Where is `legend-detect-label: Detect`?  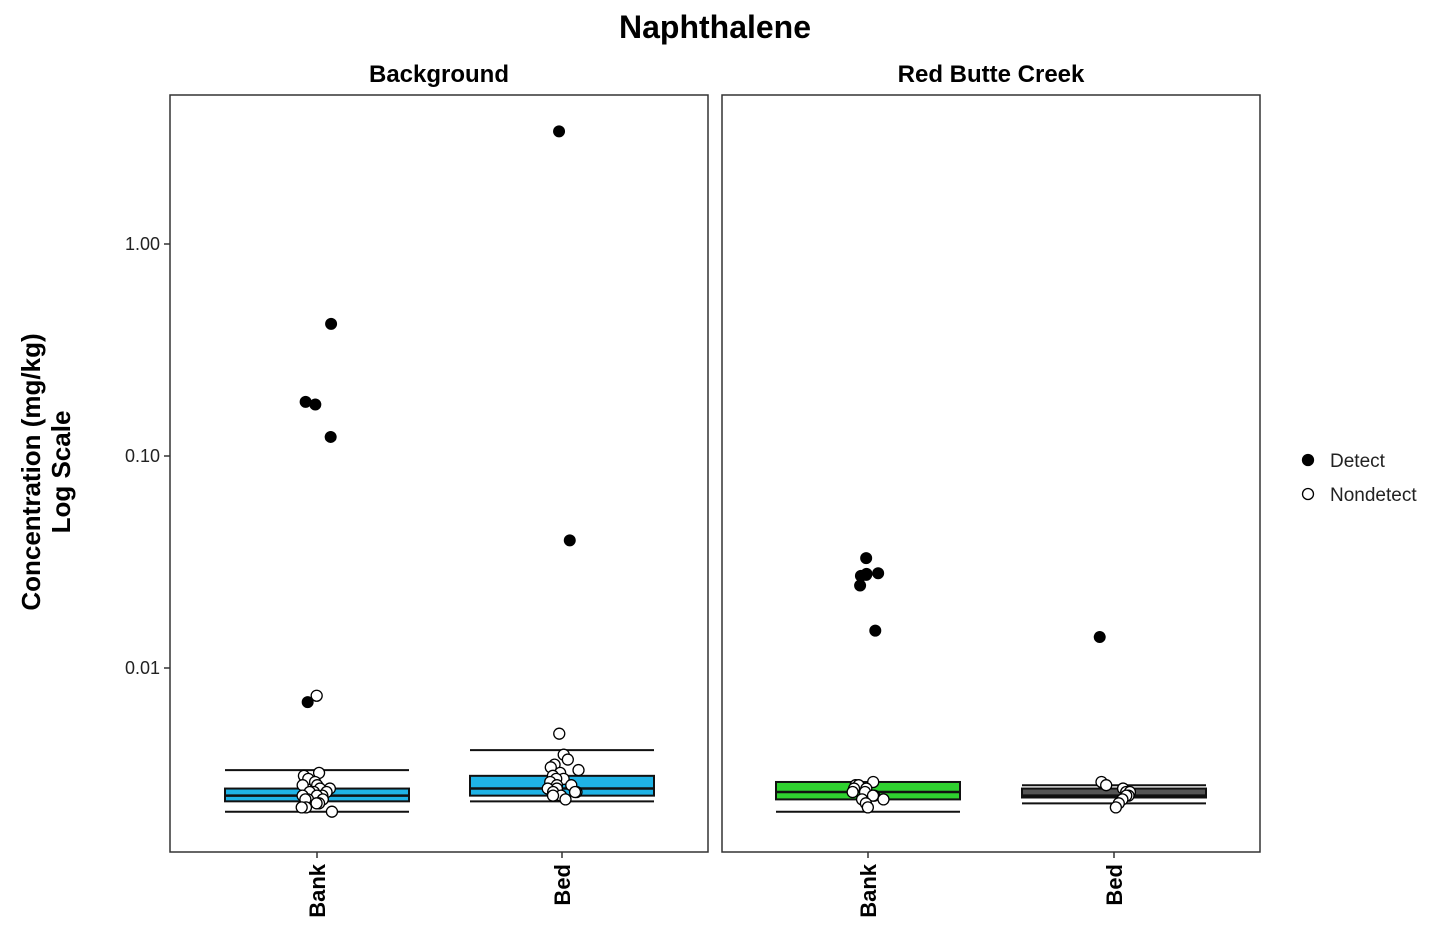
legend-detect-label: Detect is located at coordinates (1358, 461).